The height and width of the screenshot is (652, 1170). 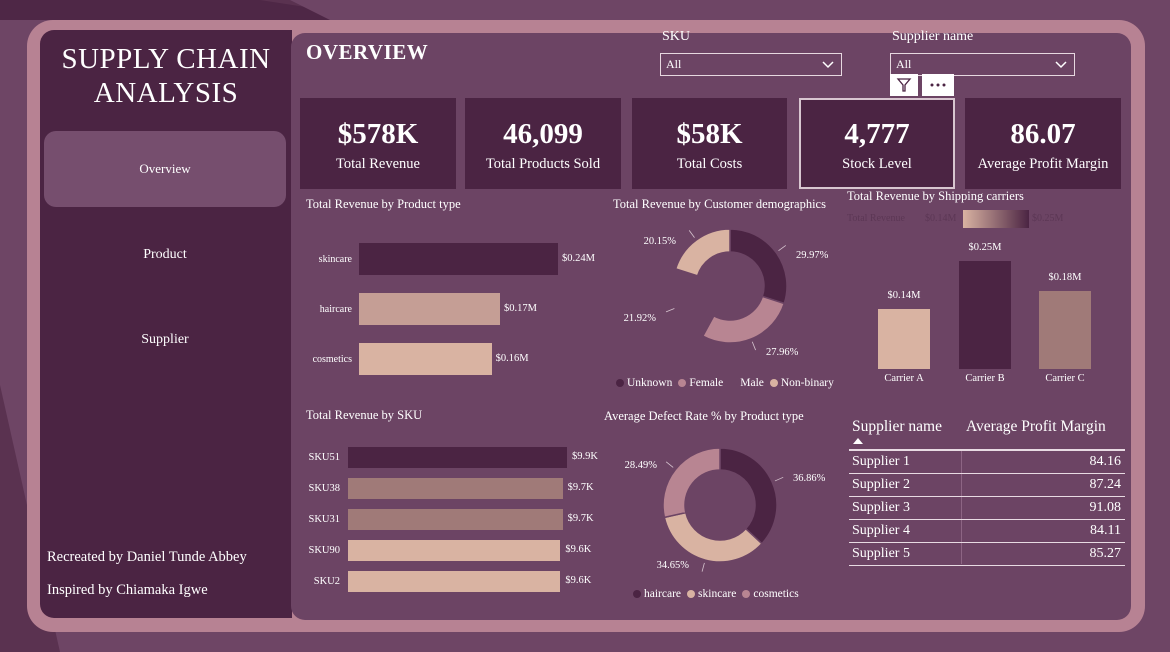 I want to click on kpi-total-products-sold: 46,099 Total Products Sold, so click(x=543, y=143).